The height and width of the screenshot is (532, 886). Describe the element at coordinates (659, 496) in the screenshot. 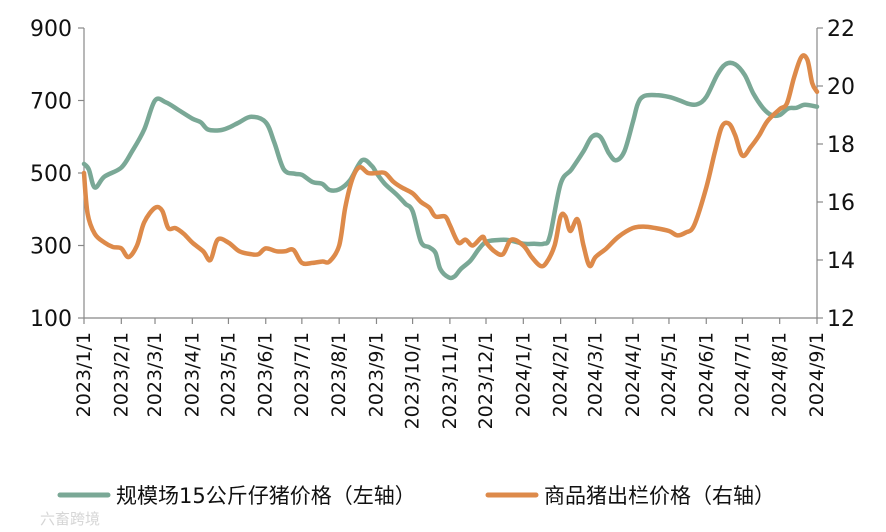

I see `legend-label: 商品猪出栏价格（右轴）` at that location.